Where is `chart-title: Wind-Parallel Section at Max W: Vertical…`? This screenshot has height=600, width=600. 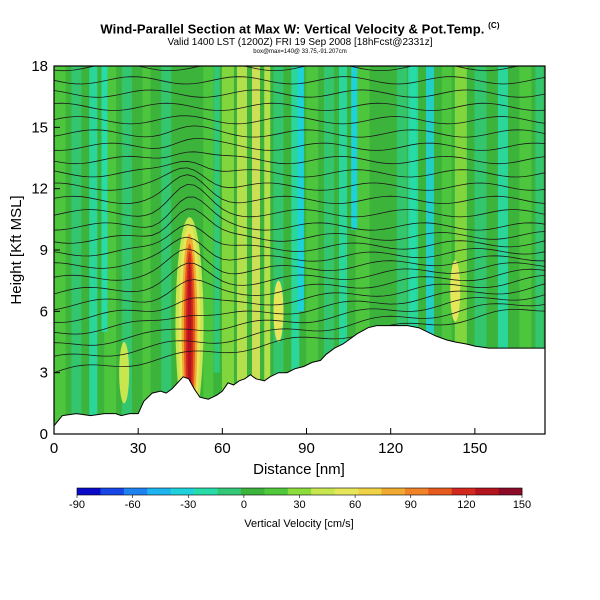
chart-title: Wind-Parallel Section at Max W: Vertical… is located at coordinates (300, 28).